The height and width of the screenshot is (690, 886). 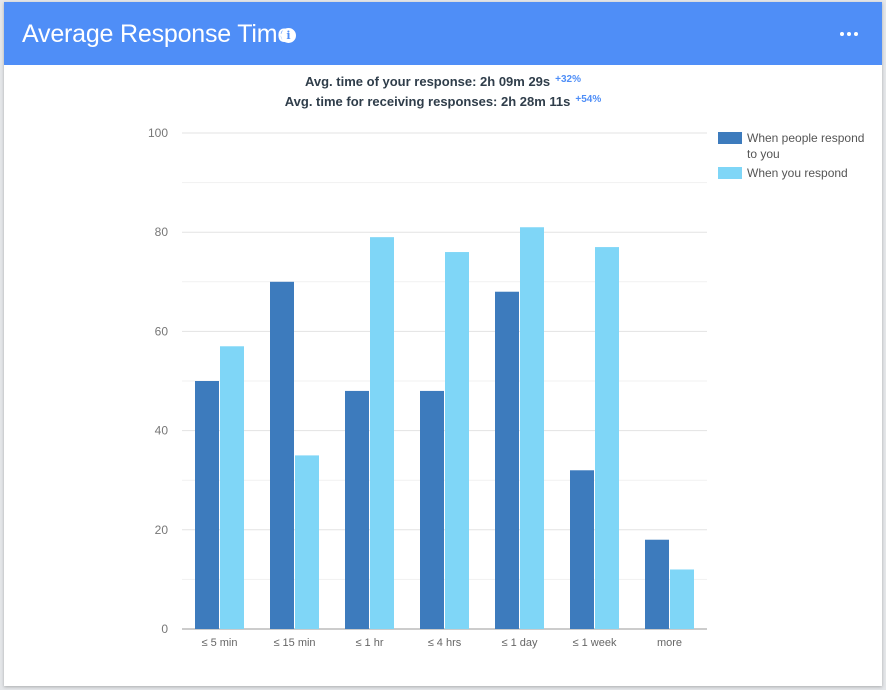 What do you see at coordinates (294, 643) in the screenshot?
I see `x-tick-label: ≤ 15 min` at bounding box center [294, 643].